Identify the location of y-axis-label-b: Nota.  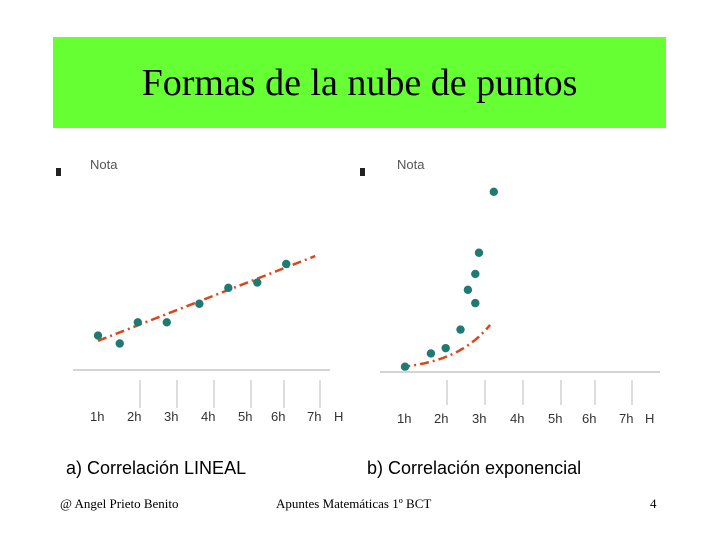
(411, 164).